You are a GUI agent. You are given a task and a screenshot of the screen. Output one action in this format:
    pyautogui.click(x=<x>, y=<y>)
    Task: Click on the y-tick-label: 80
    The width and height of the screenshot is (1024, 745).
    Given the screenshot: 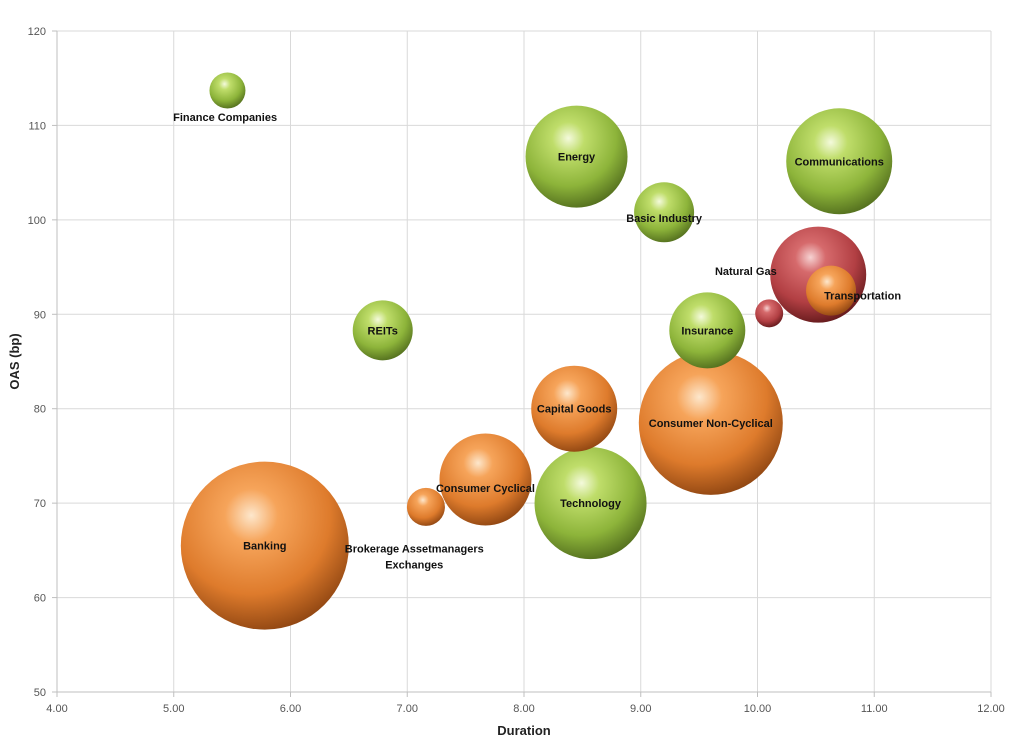 What is the action you would take?
    pyautogui.click(x=40, y=410)
    